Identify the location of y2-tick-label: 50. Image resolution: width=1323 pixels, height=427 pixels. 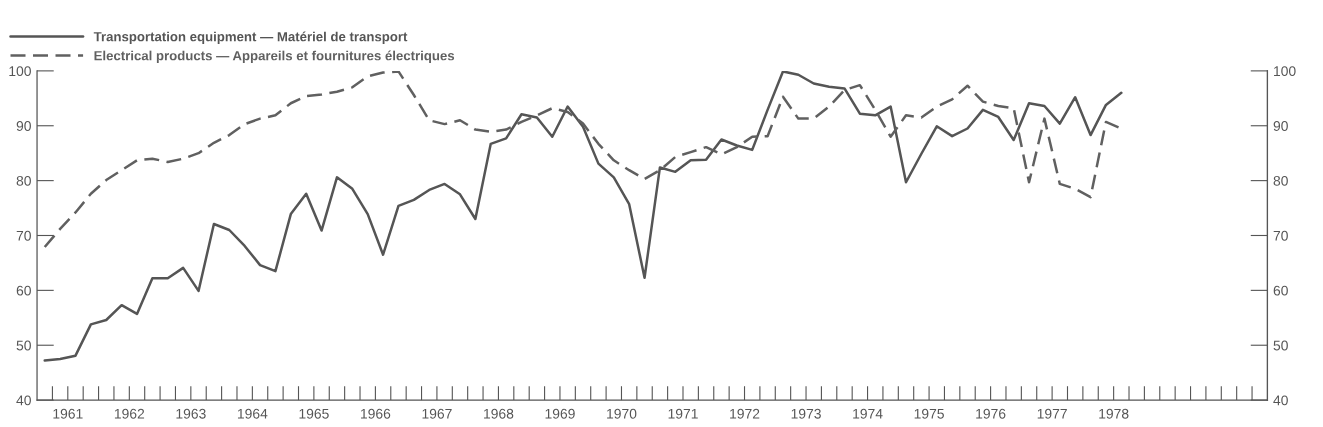
(1280, 345).